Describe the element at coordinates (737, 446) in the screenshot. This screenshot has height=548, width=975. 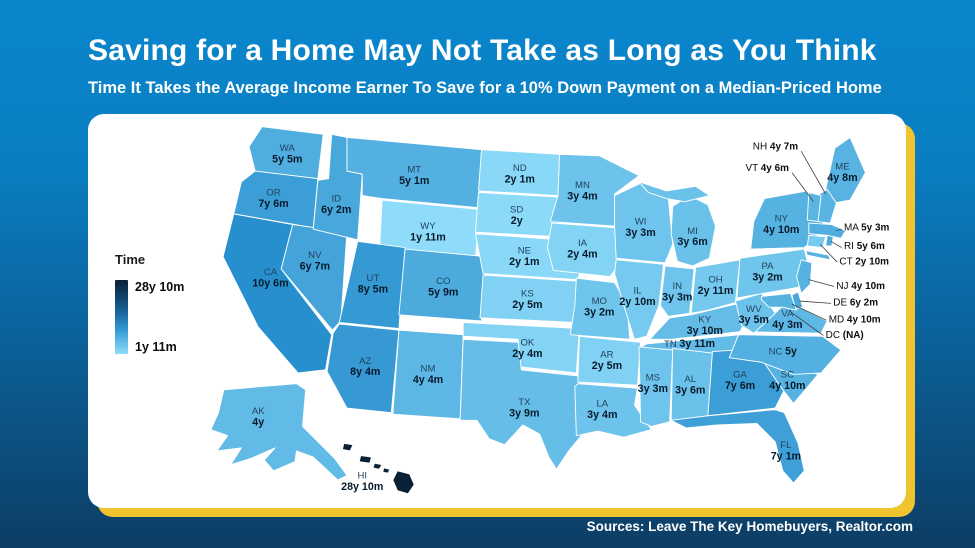
I see `state-FL` at that location.